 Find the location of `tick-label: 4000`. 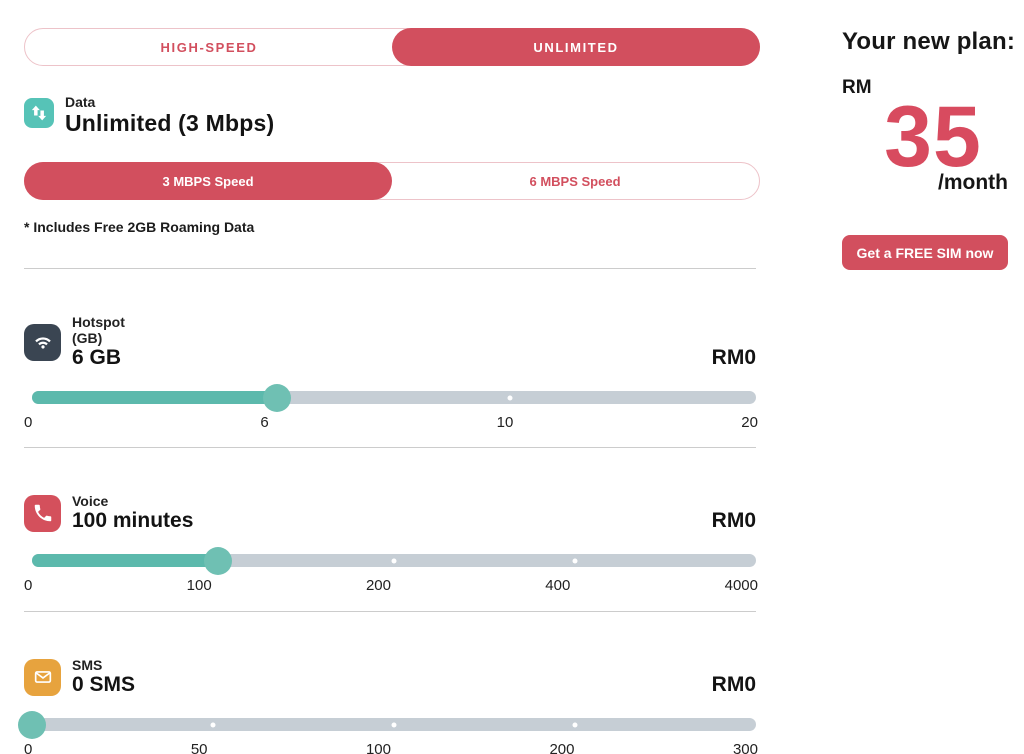

tick-label: 4000 is located at coordinates (741, 585).